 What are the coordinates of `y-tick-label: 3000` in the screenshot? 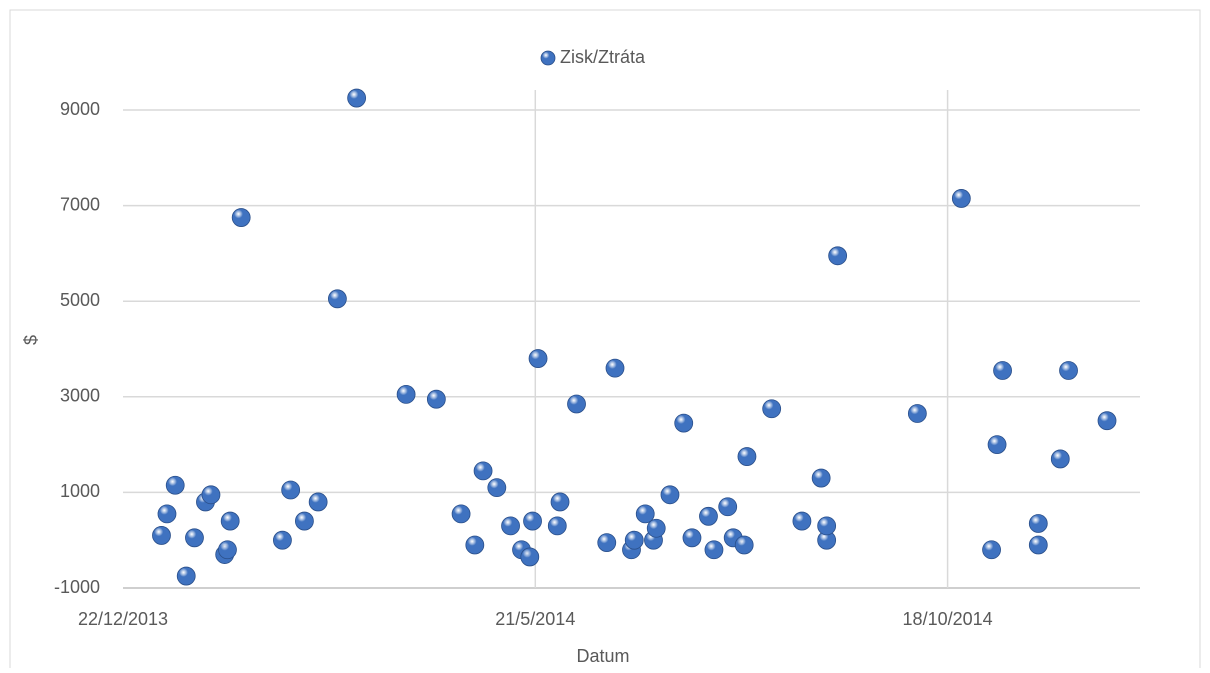 It's located at (80, 396).